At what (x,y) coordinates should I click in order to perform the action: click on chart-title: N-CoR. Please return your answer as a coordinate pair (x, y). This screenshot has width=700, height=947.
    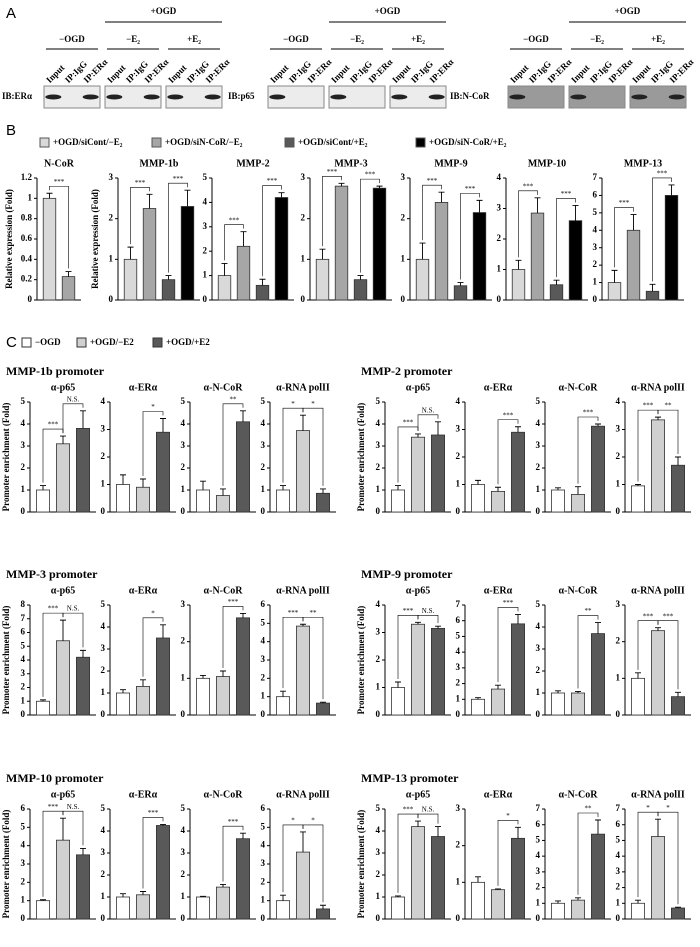
    Looking at the image, I should click on (59, 163).